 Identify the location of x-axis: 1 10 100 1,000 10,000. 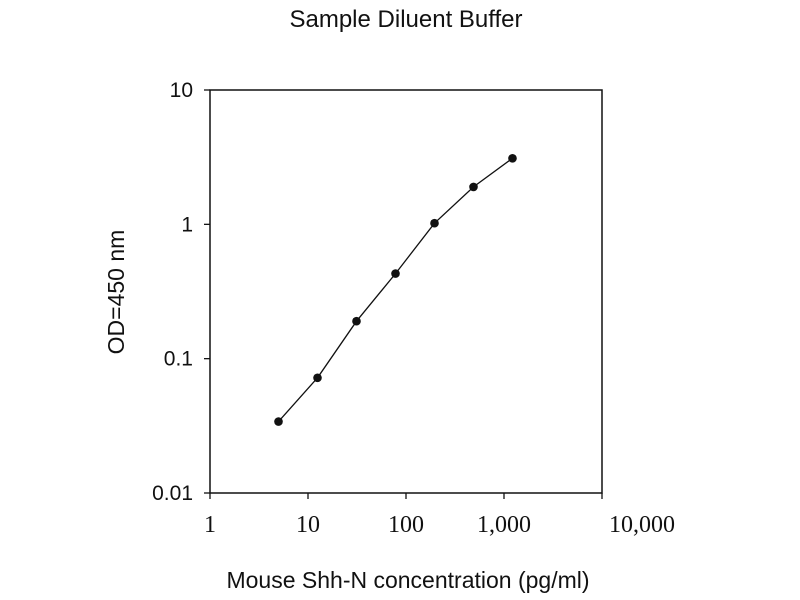
(439, 515).